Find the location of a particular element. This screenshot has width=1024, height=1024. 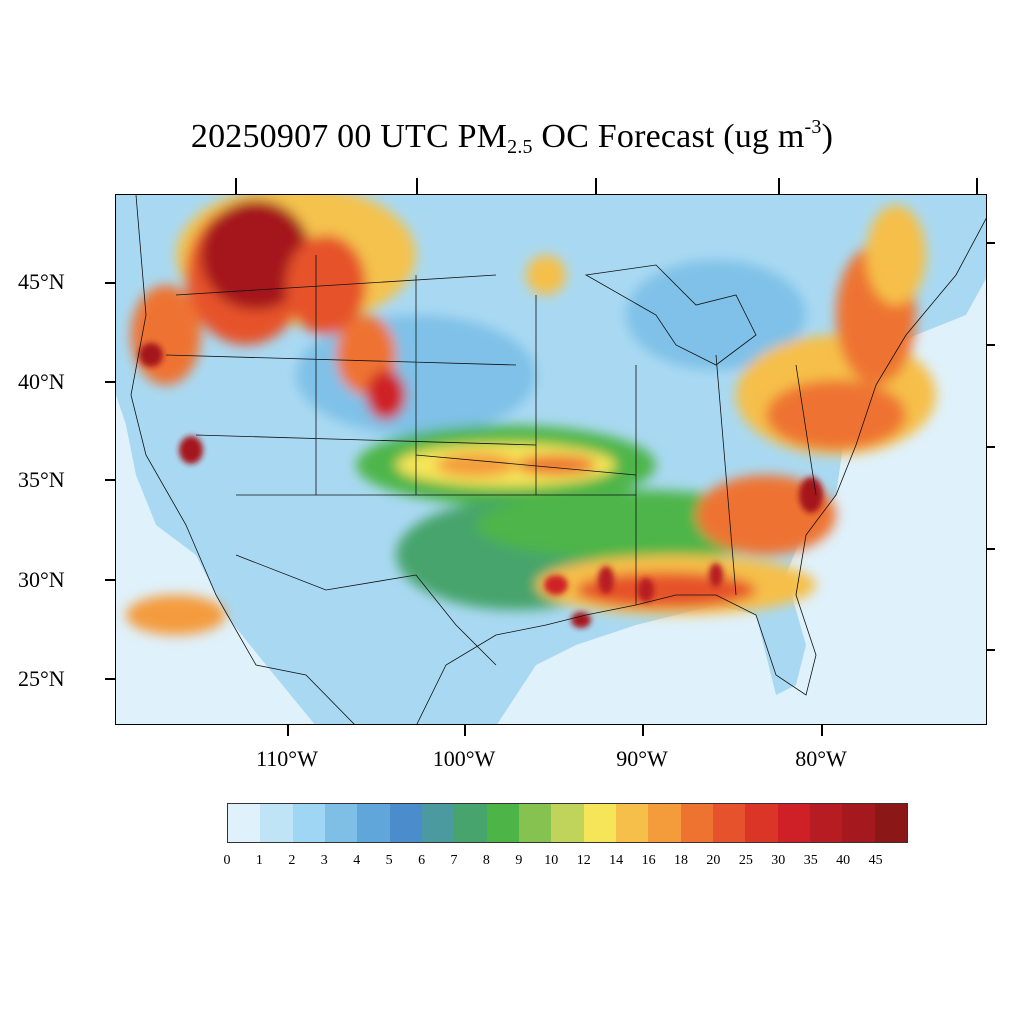

title-subscript: 2.5 is located at coordinates (520, 147).